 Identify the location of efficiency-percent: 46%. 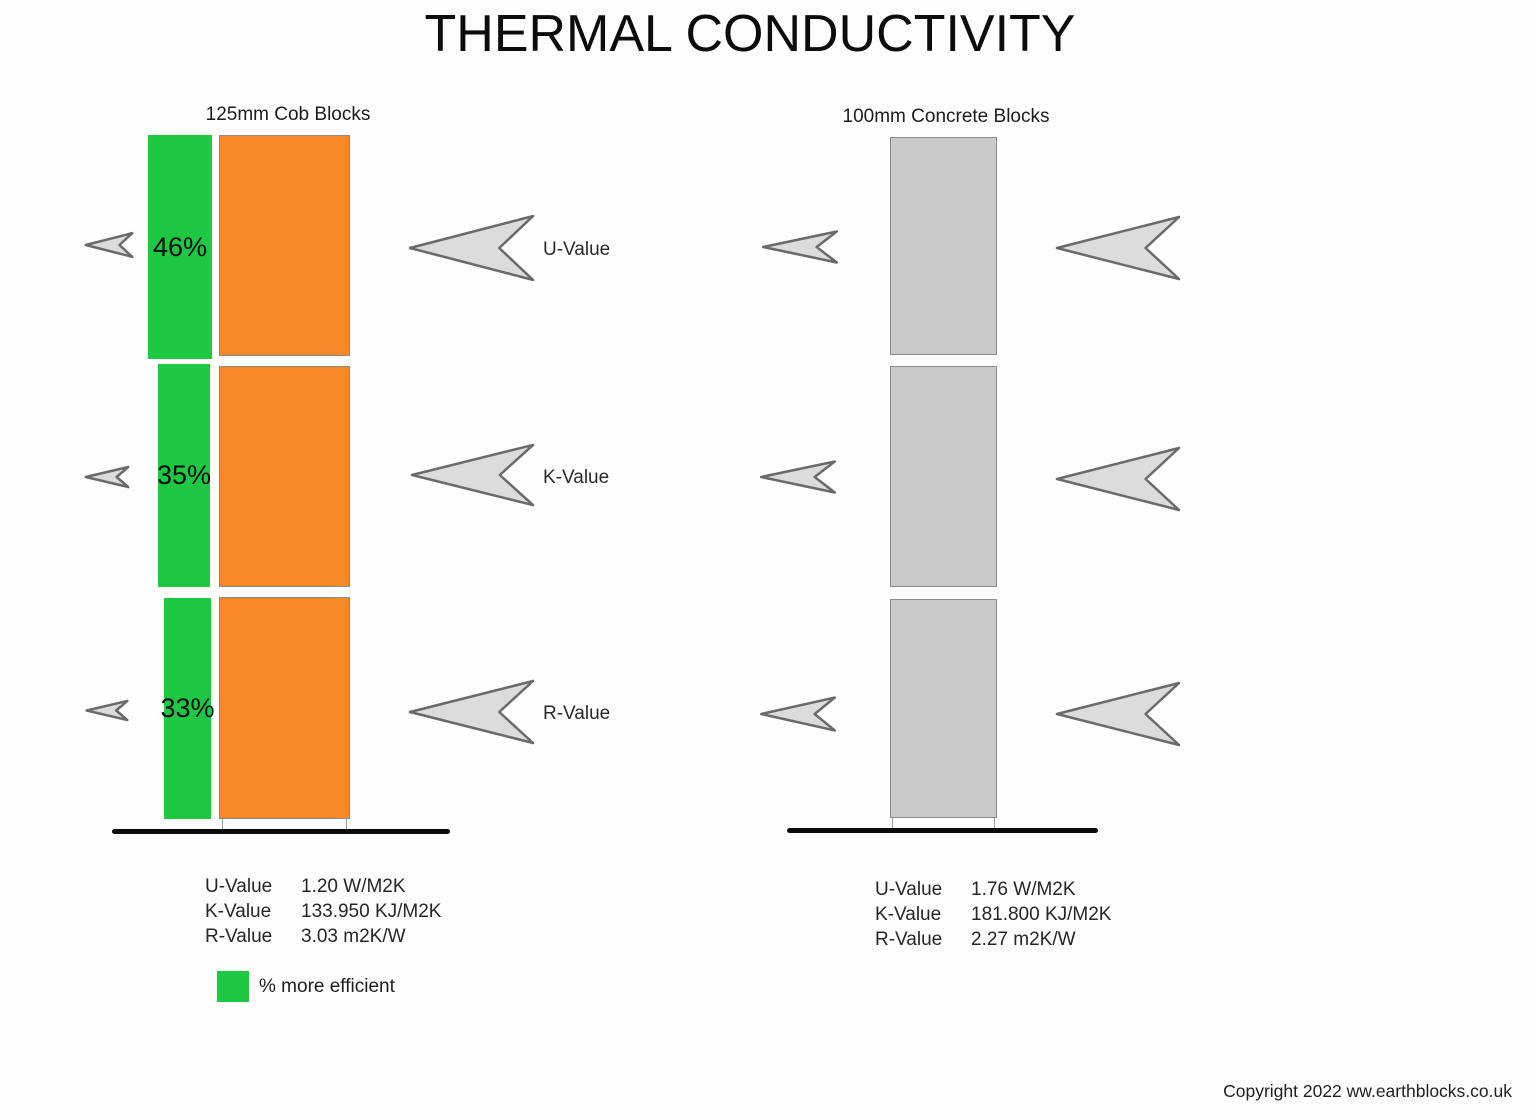
(180, 246).